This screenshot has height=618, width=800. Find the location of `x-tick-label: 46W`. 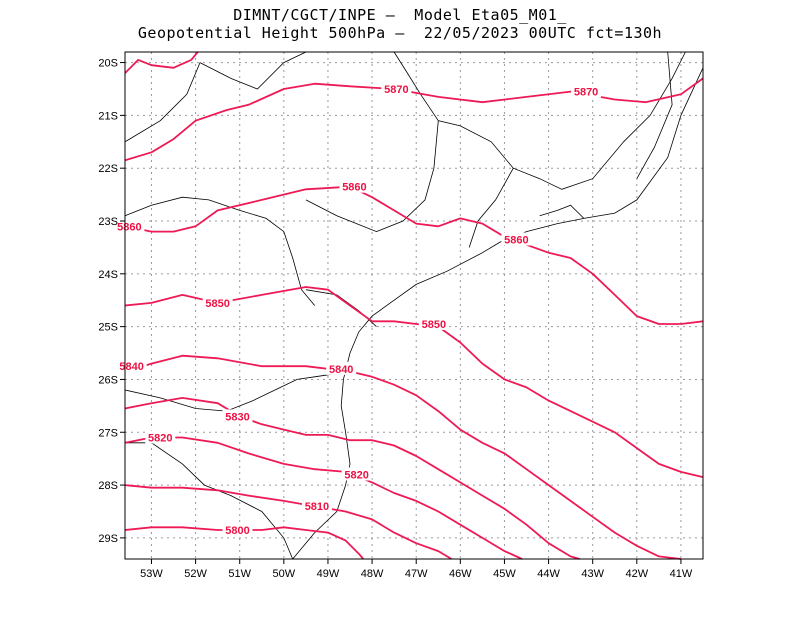

x-tick-label: 46W is located at coordinates (460, 574).